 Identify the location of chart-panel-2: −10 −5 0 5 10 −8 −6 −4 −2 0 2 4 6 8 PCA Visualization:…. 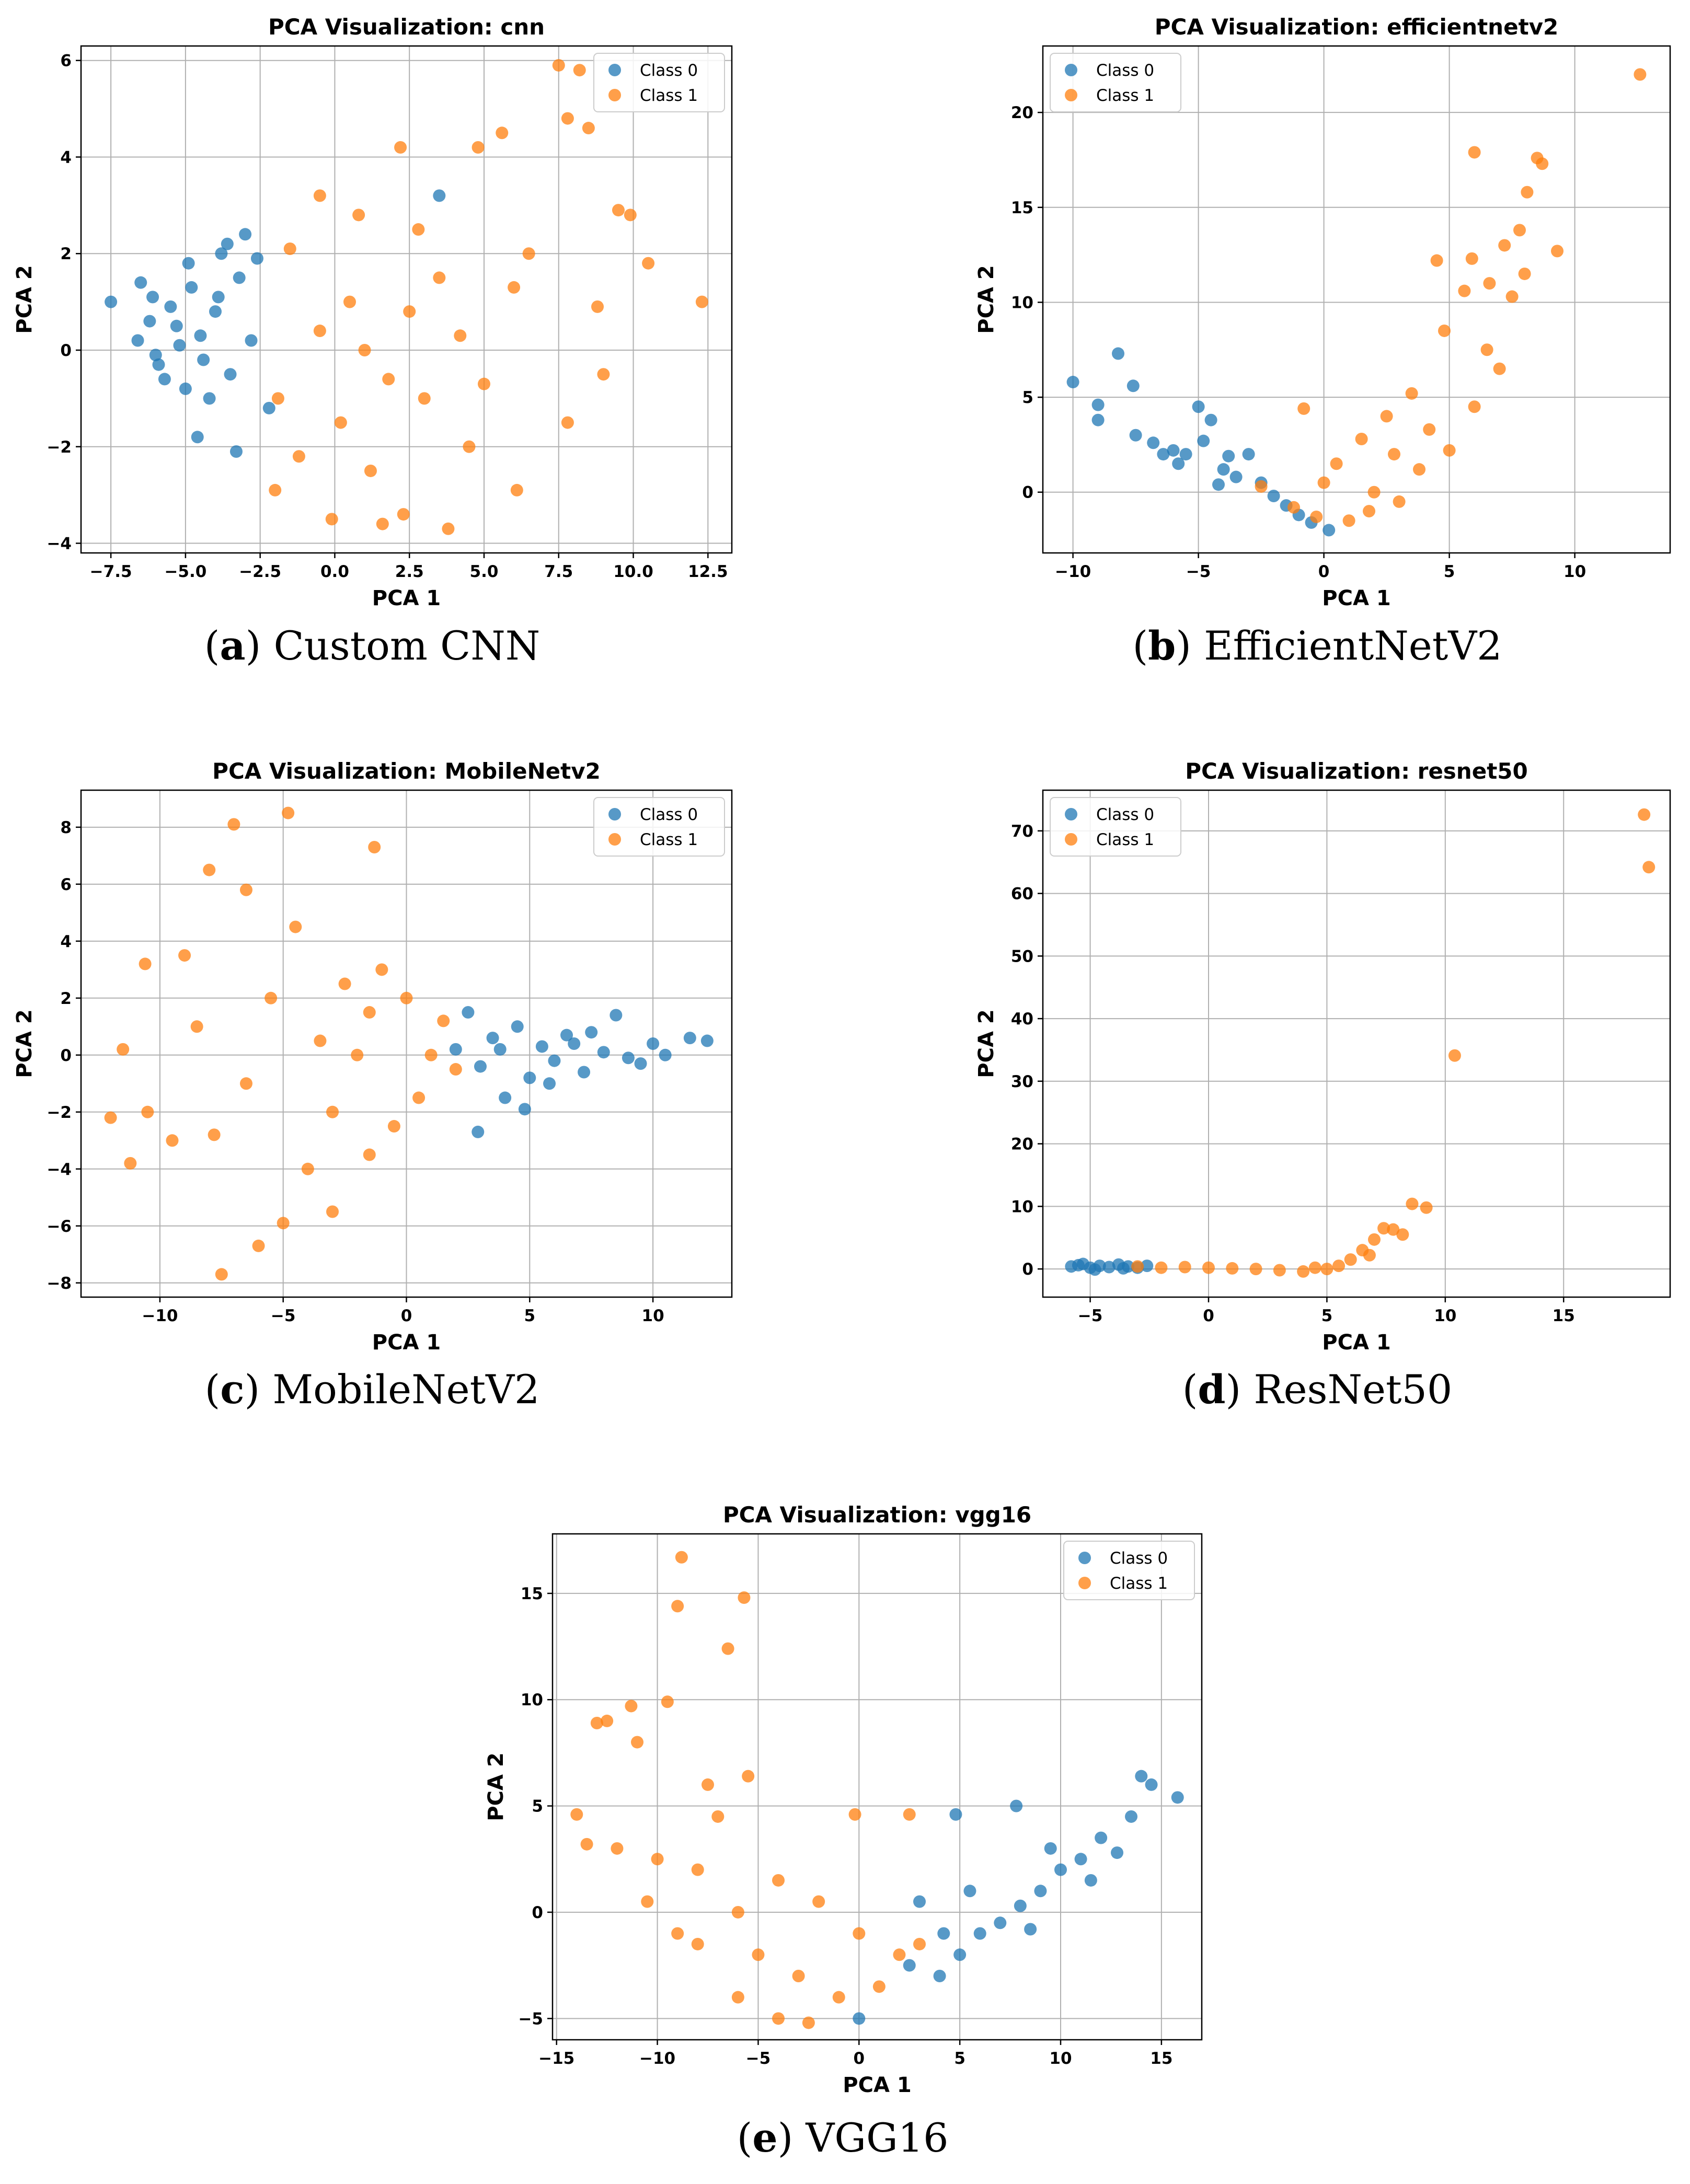
(373, 1085).